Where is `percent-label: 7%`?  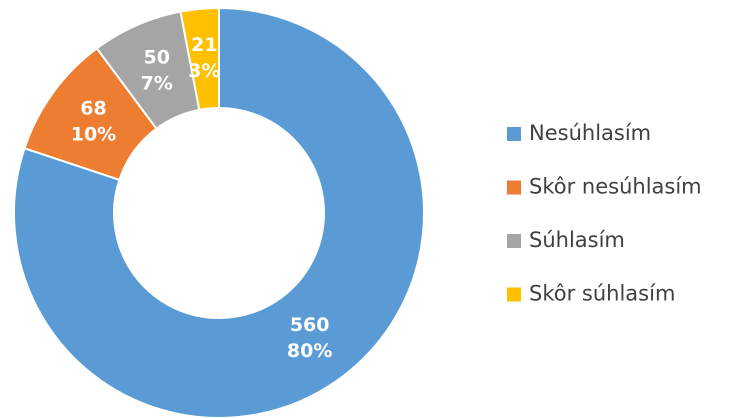
percent-label: 7% is located at coordinates (157, 84).